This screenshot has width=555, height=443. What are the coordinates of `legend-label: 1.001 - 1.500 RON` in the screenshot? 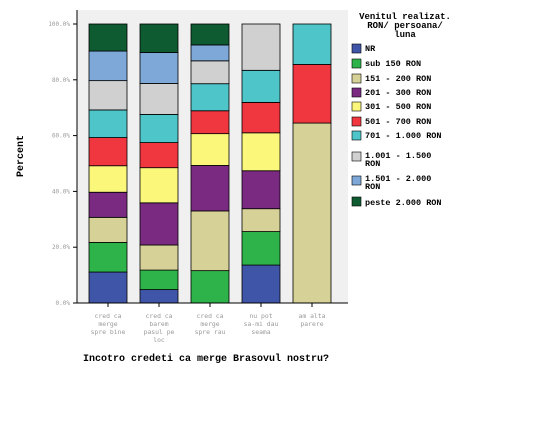 It's located at (398, 160).